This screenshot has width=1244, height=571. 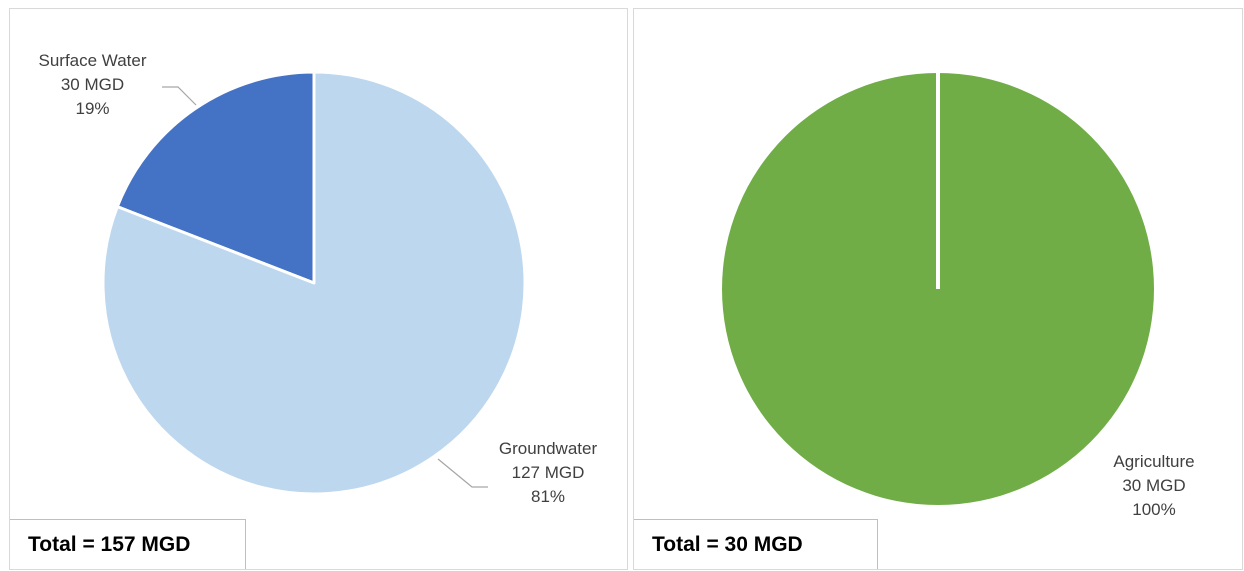 I want to click on agriculture-label: Agriculture 30 MGD 100%, so click(x=1154, y=486).